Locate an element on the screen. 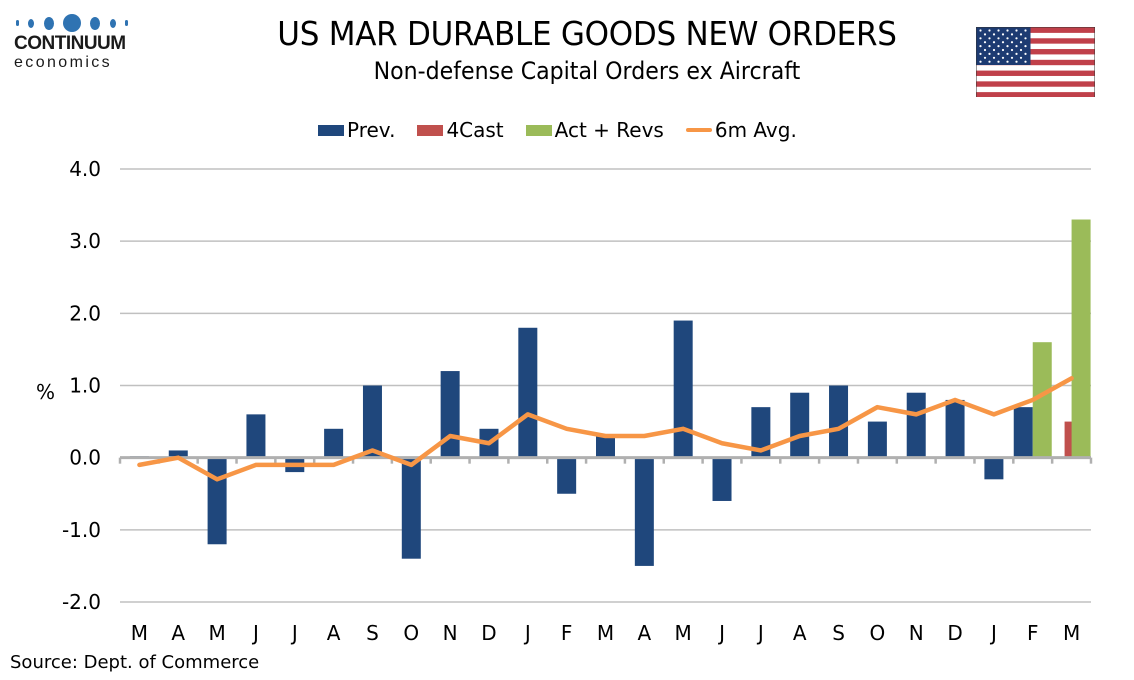  y-tick-label: 2.0 is located at coordinates (85, 313).